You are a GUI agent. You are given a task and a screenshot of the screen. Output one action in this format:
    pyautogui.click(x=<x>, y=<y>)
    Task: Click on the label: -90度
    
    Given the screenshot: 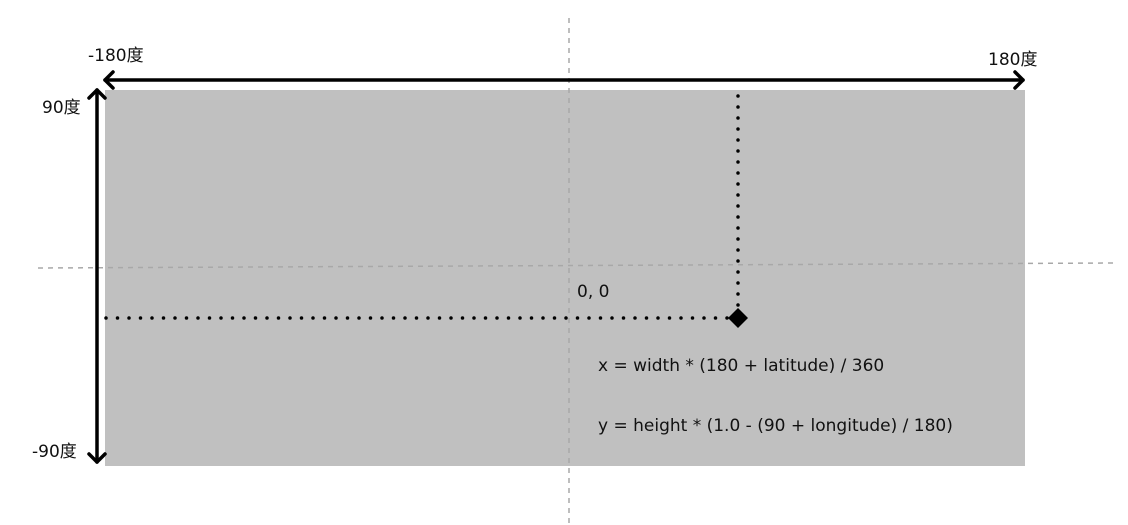 What is the action you would take?
    pyautogui.click(x=54, y=452)
    